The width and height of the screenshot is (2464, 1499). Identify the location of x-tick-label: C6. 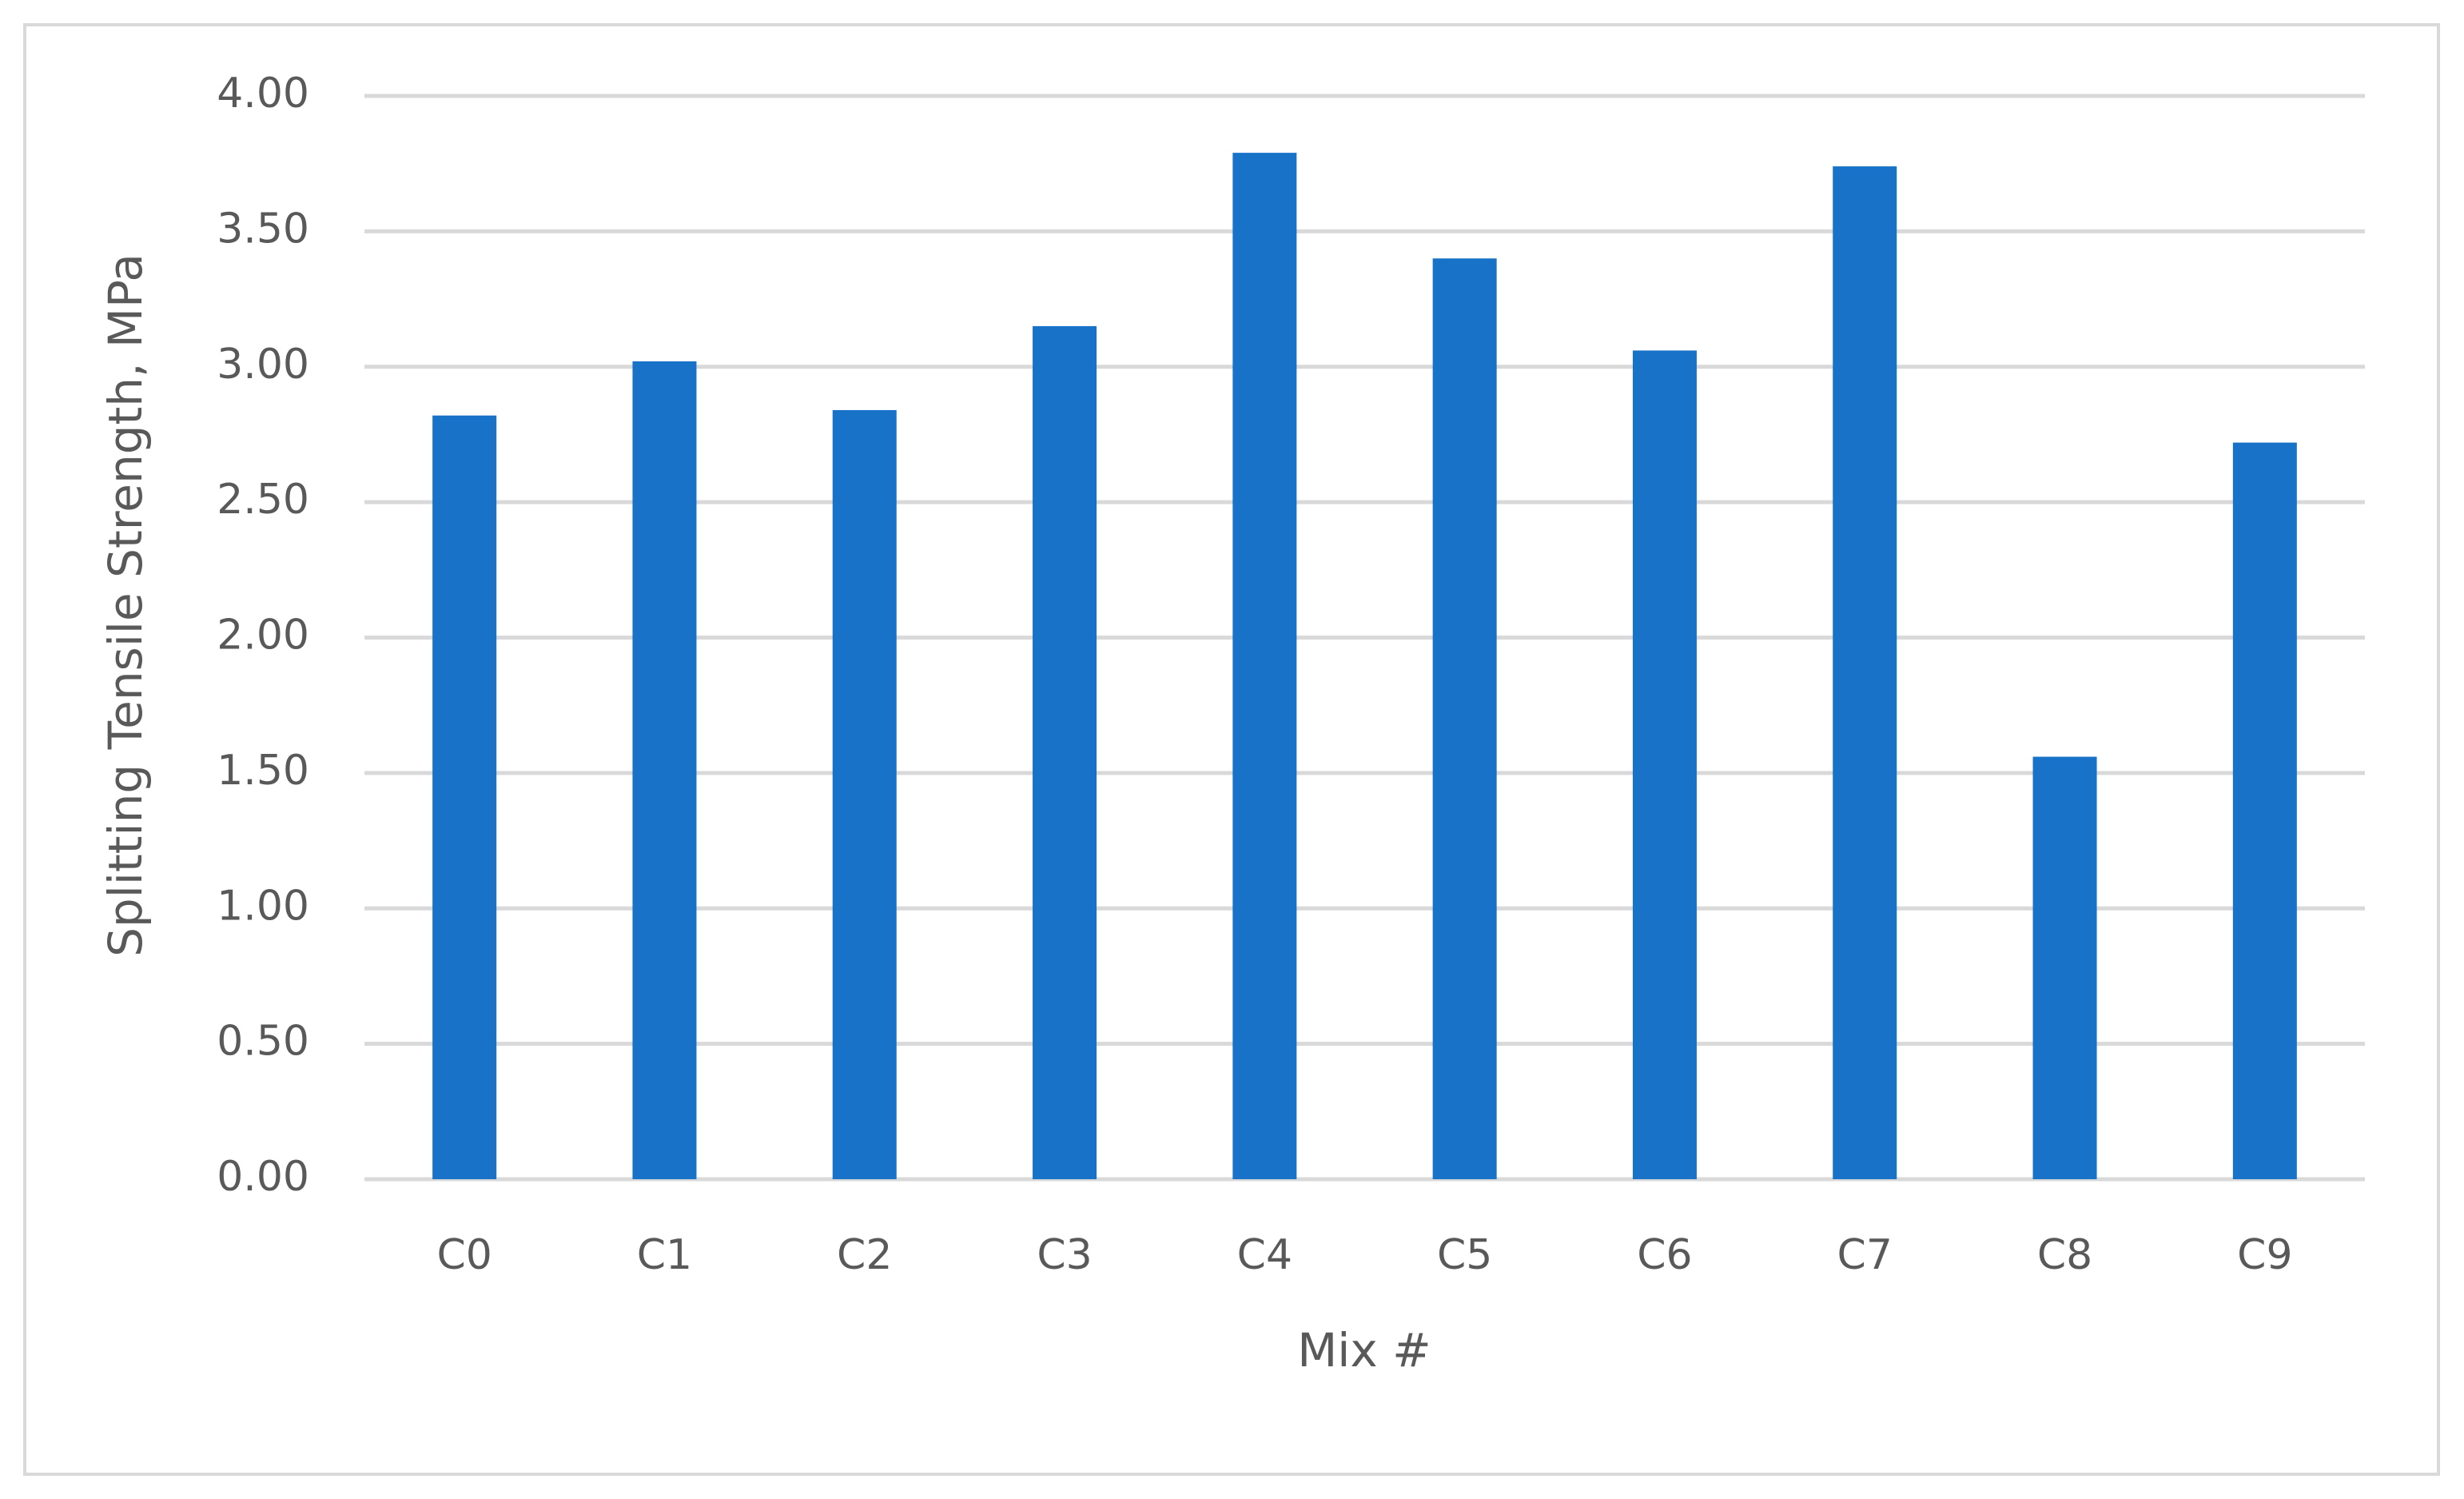
(1665, 1255).